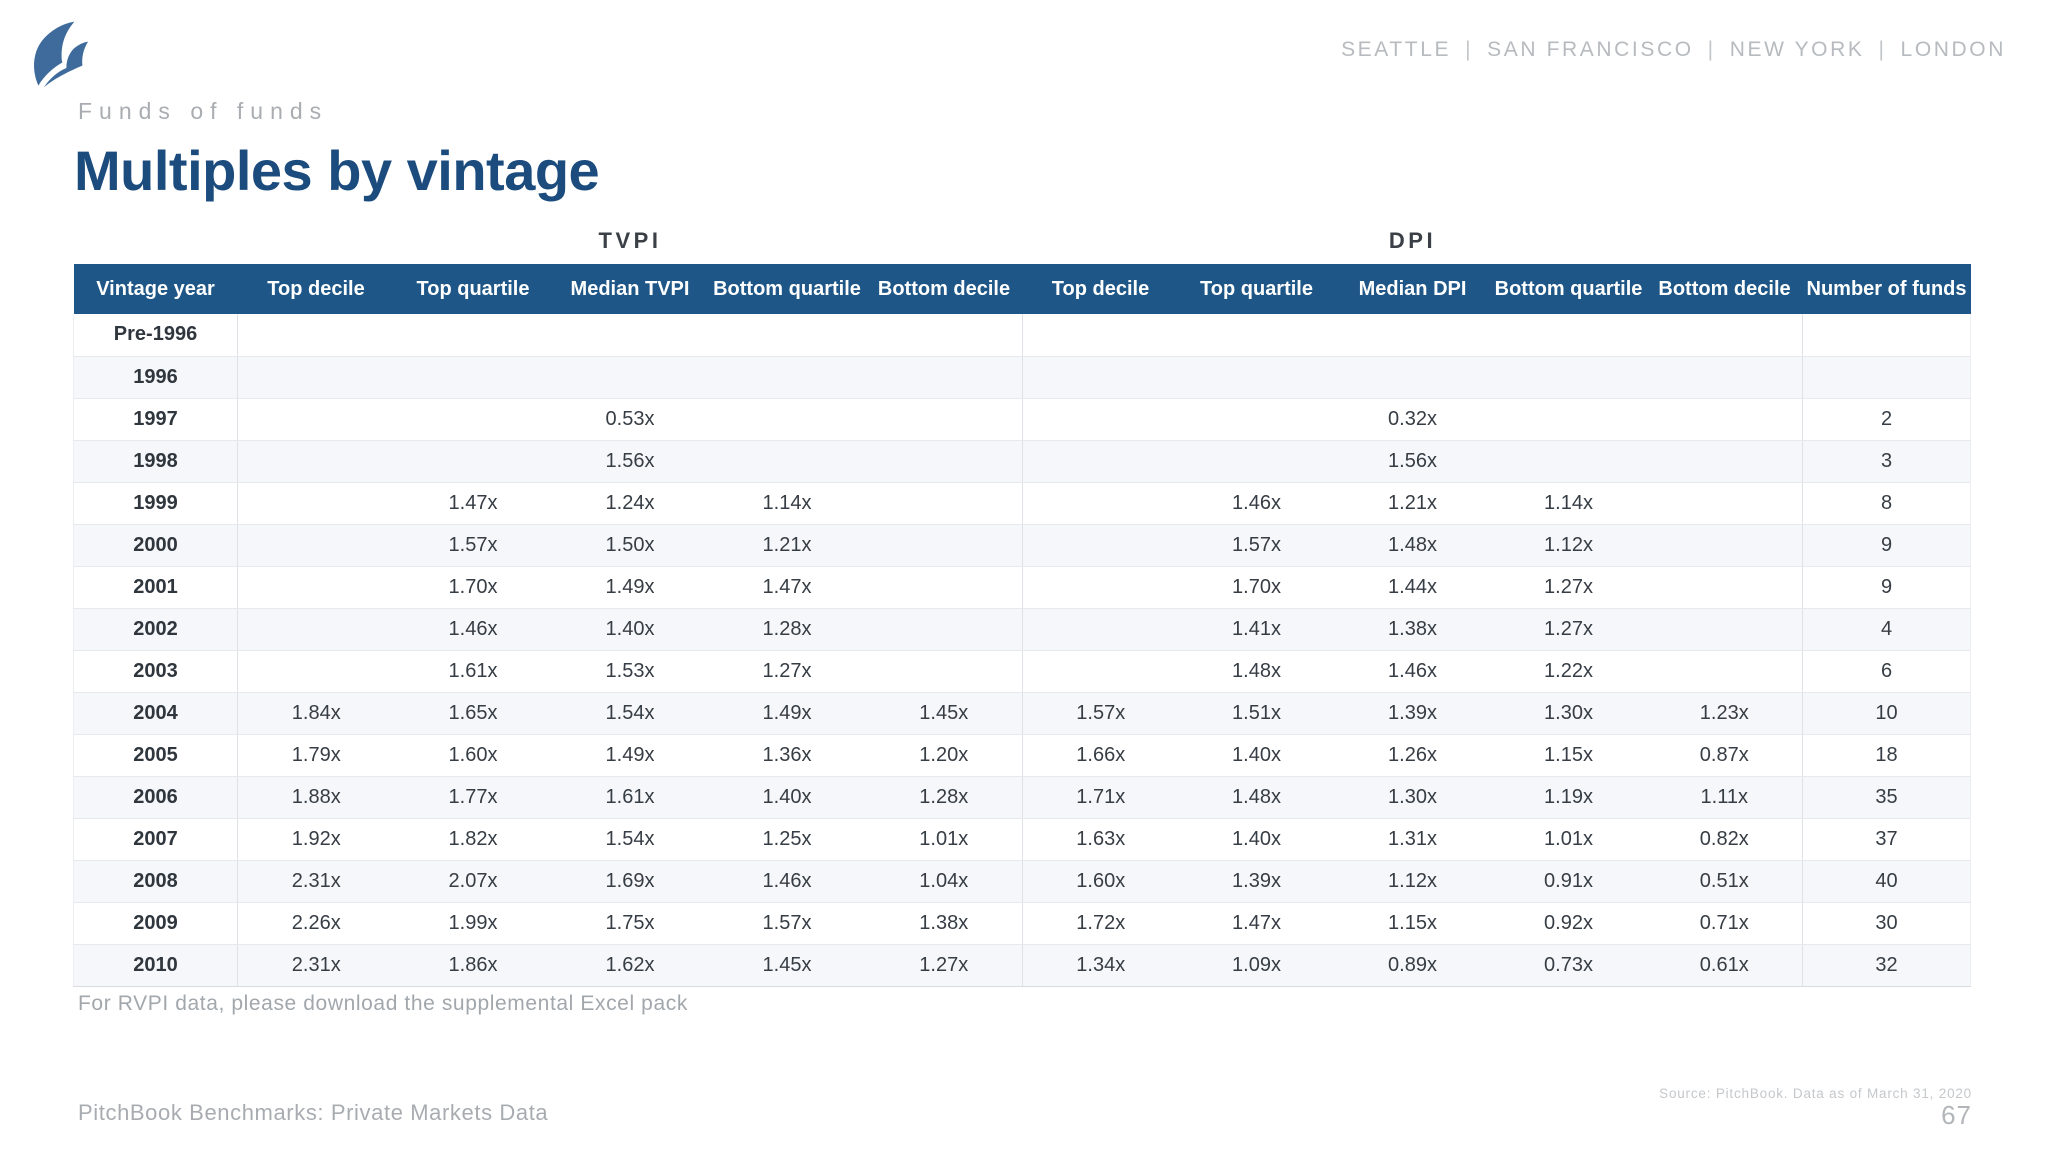  I want to click on group-header-dpi: DPI, so click(1412, 243).